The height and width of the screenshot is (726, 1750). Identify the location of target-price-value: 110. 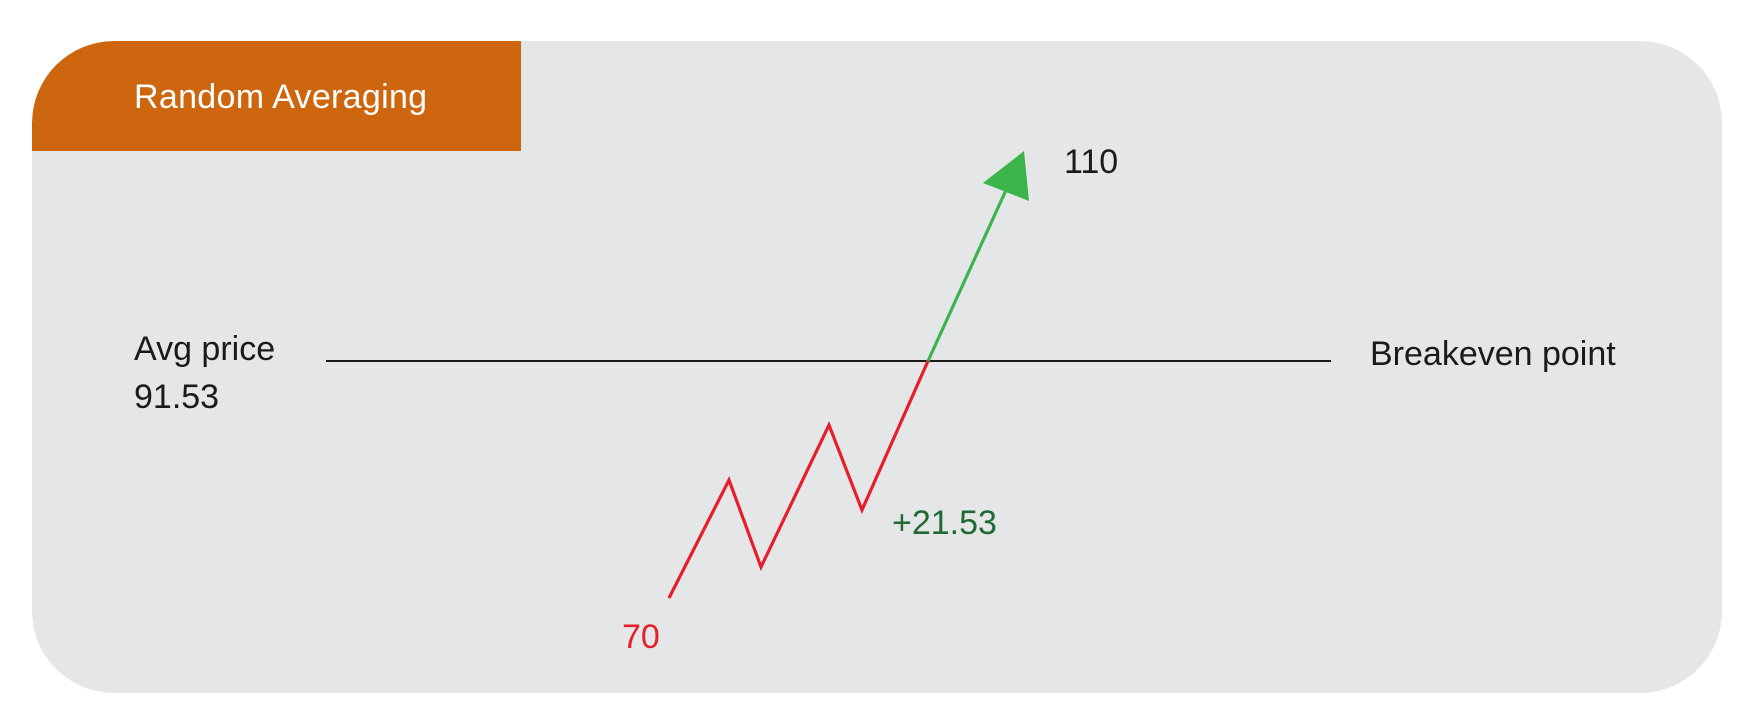
(1091, 162).